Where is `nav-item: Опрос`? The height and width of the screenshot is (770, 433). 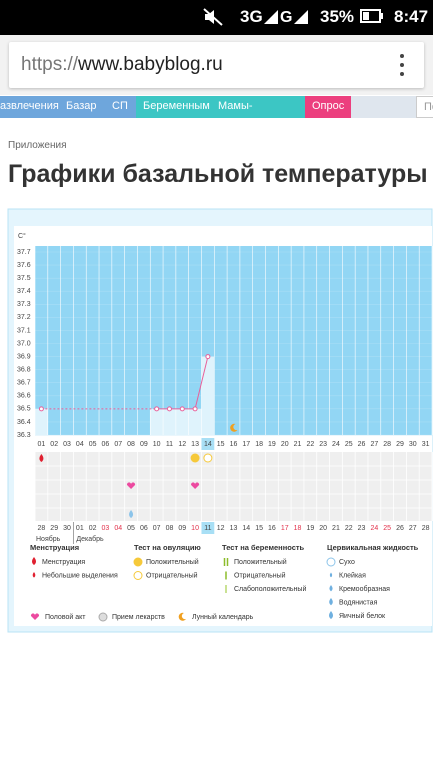
nav-item: Опрос is located at coordinates (328, 107).